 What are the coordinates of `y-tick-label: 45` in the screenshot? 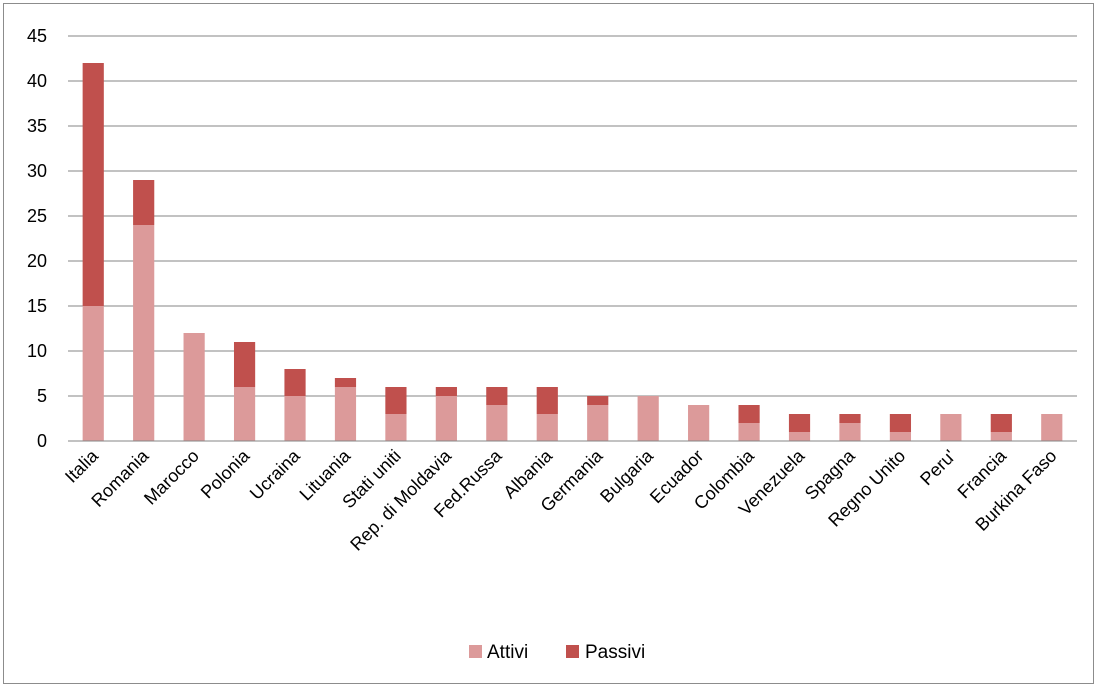 It's located at (37, 36).